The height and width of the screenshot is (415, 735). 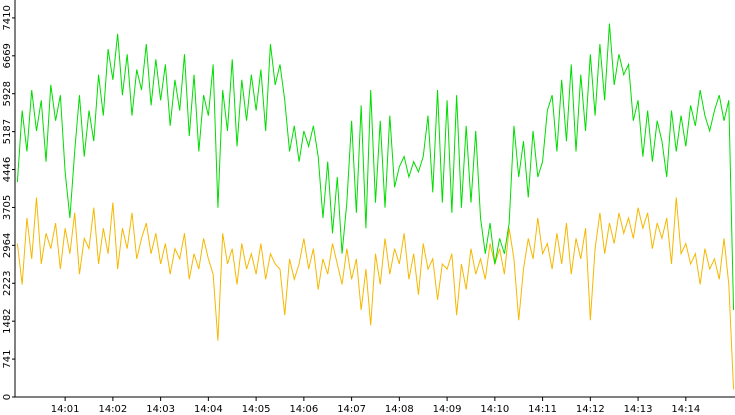 What do you see at coordinates (7, 283) in the screenshot?
I see `y-tick-label: 2223` at bounding box center [7, 283].